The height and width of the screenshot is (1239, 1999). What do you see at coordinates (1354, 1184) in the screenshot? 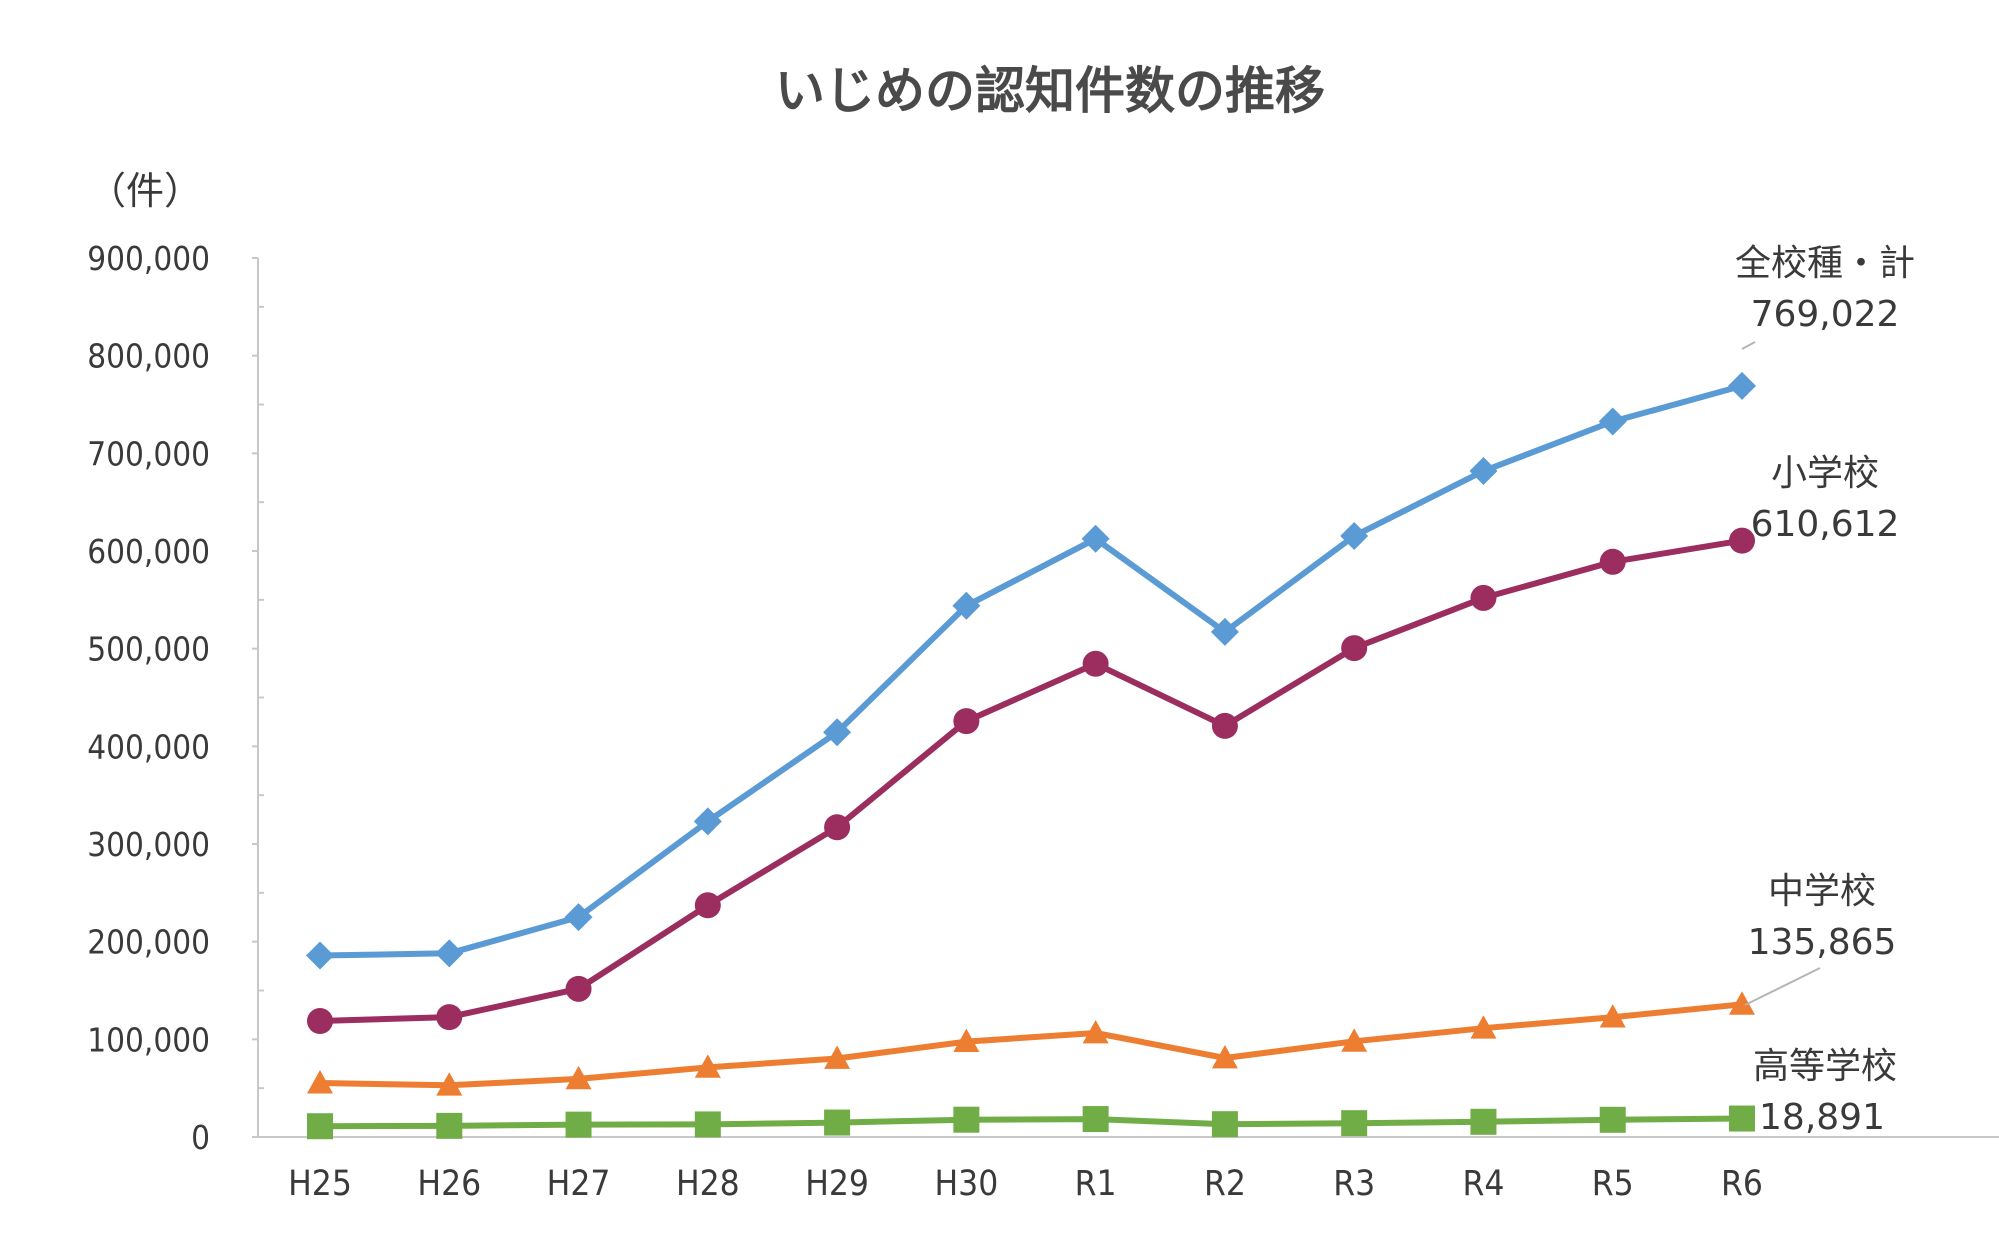
I see `x-tick-label: R3` at bounding box center [1354, 1184].